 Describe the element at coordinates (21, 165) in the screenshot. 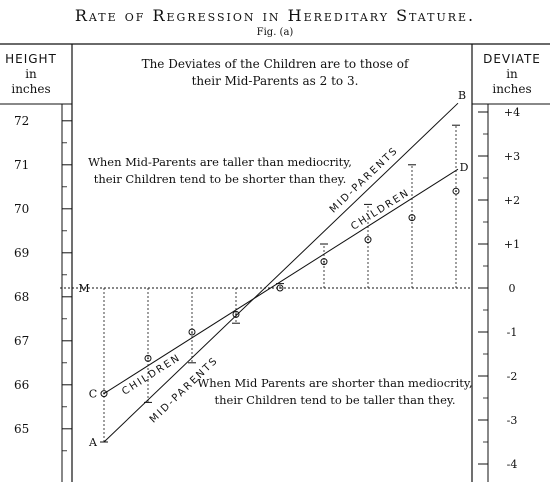

I see `height-tick-label: 71` at that location.